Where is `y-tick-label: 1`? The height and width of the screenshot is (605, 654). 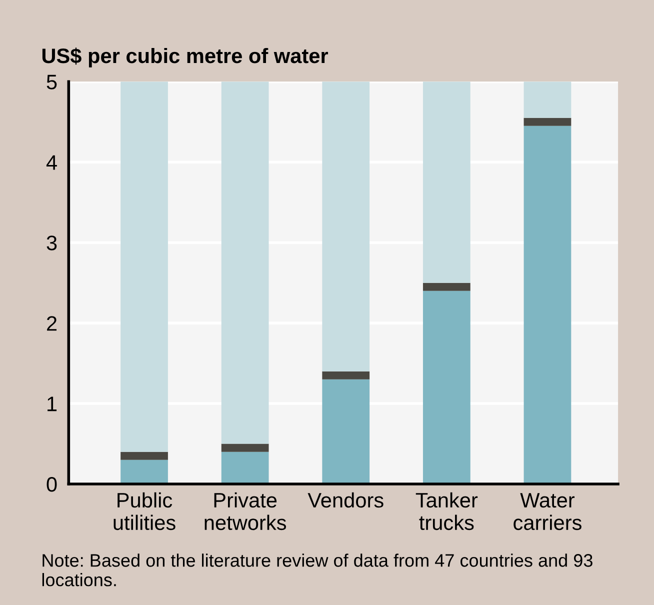 y-tick-label: 1 is located at coordinates (52, 404).